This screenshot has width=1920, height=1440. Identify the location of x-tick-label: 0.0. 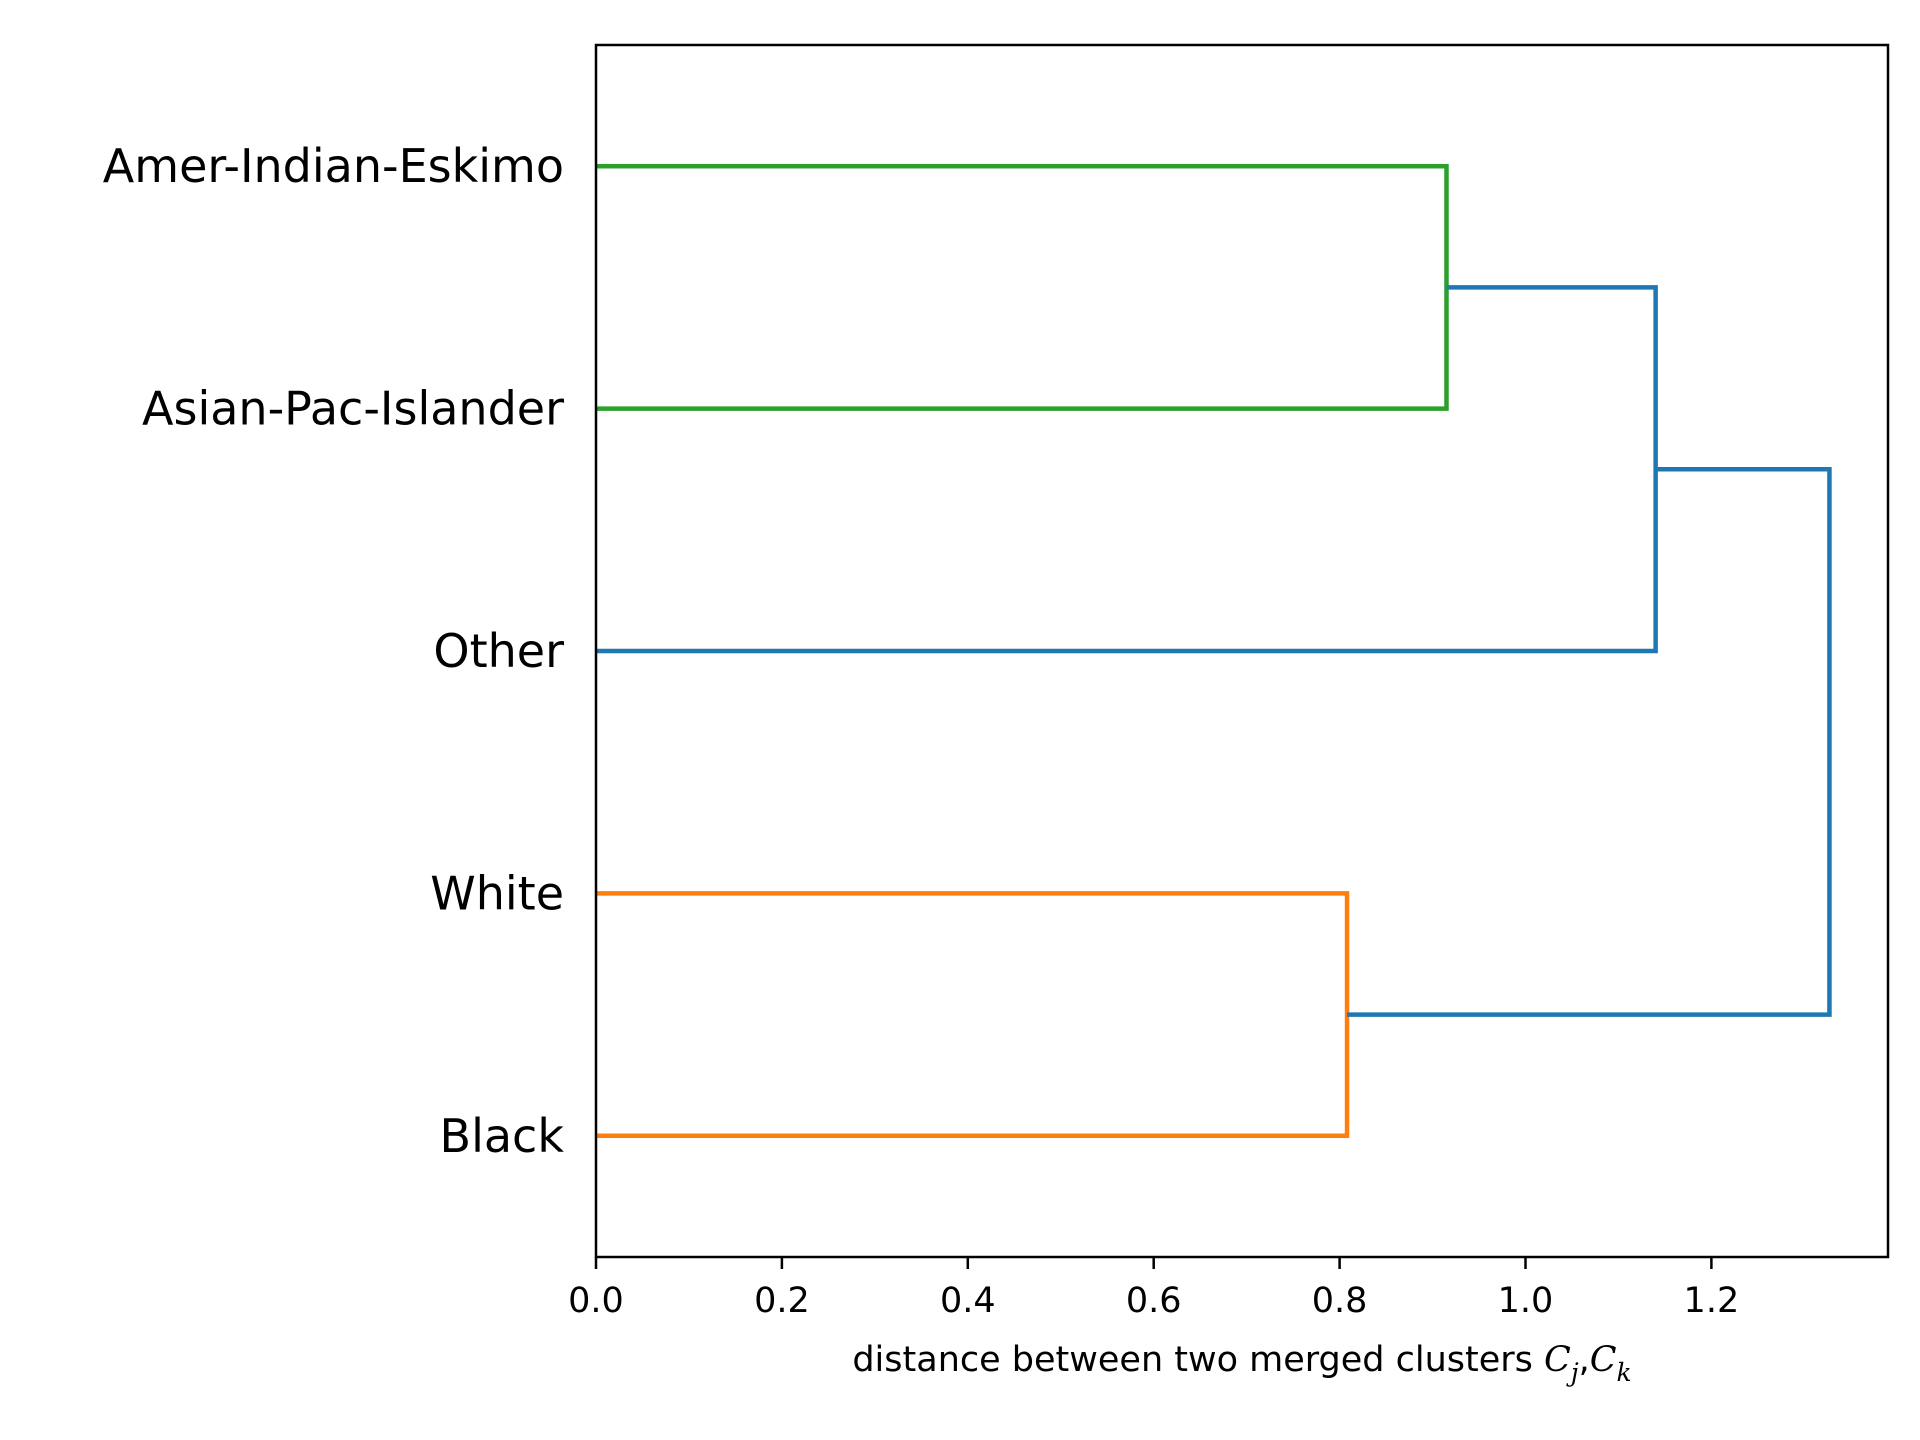
(596, 1301).